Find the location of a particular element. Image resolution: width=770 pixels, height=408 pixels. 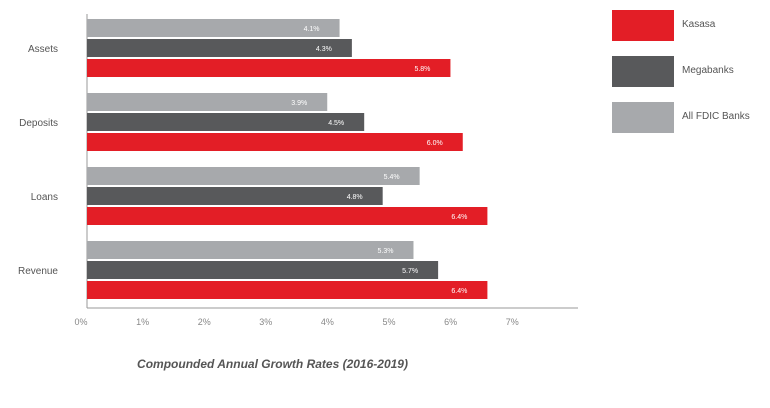

bar-megabanks-revenue is located at coordinates (263, 270).